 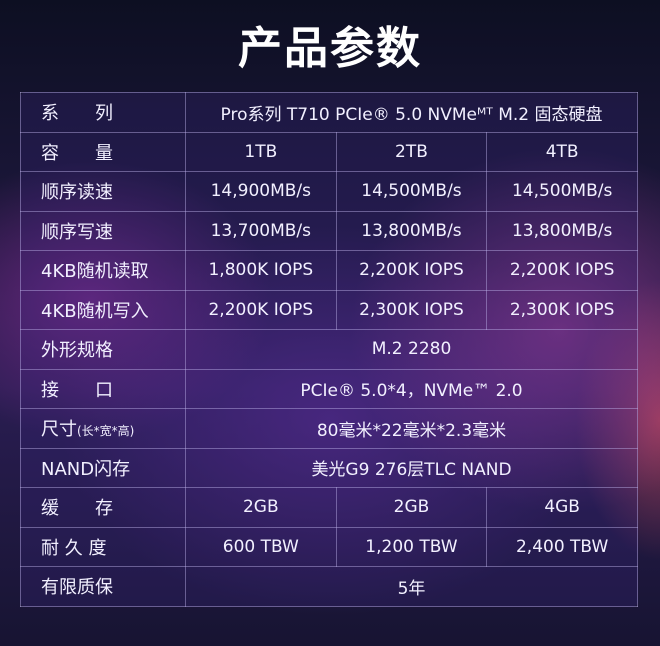 I want to click on spec-label-text: 顺序读速, so click(x=77, y=193).